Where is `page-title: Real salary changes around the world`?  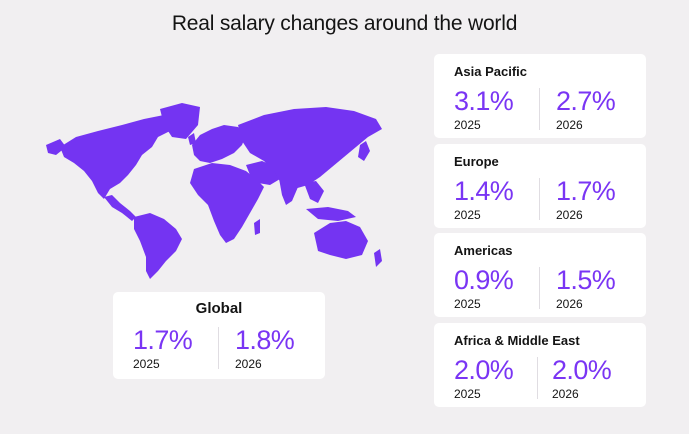 page-title: Real salary changes around the world is located at coordinates (344, 23).